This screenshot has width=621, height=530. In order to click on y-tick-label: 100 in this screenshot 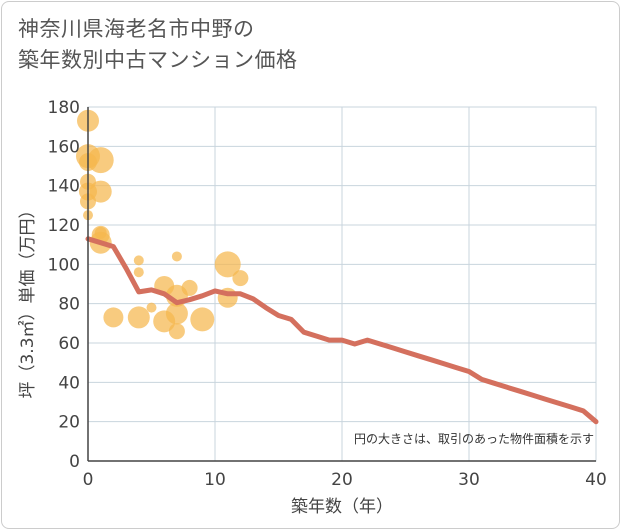, I will do `click(64, 265)`.